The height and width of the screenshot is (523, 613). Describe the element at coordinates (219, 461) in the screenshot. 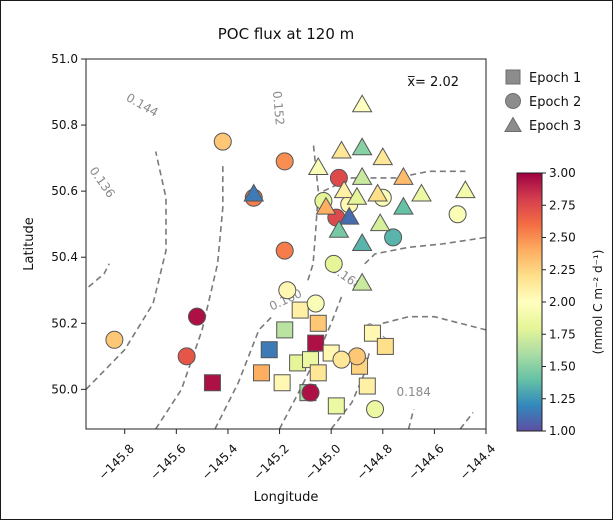

I see `x-tick-label: −145.4` at that location.